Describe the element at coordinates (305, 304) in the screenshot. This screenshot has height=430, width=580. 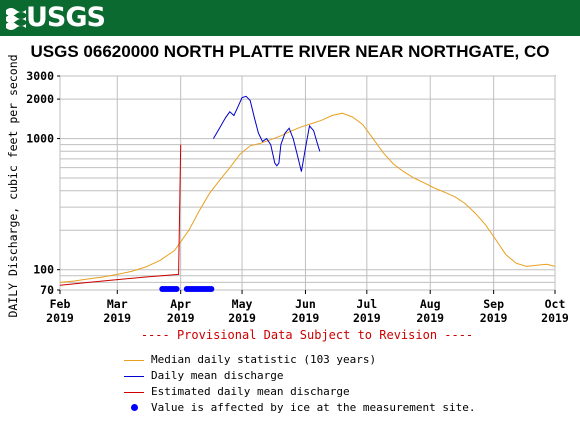
I see `x-tick-label: Jun` at that location.